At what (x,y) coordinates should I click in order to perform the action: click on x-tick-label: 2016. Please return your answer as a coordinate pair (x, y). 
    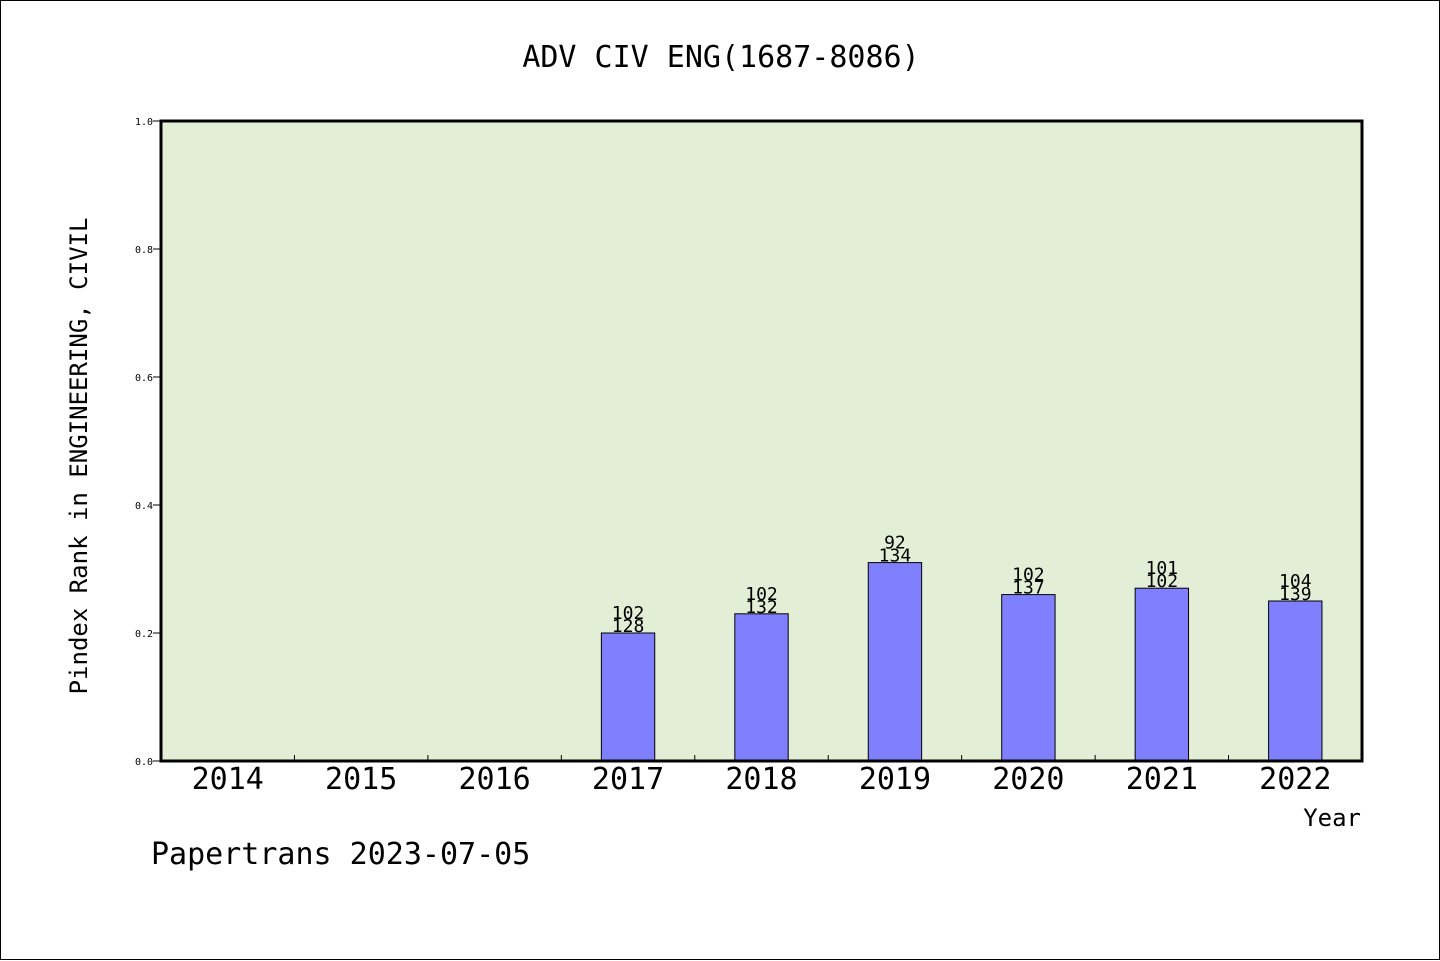
    Looking at the image, I should click on (494, 779).